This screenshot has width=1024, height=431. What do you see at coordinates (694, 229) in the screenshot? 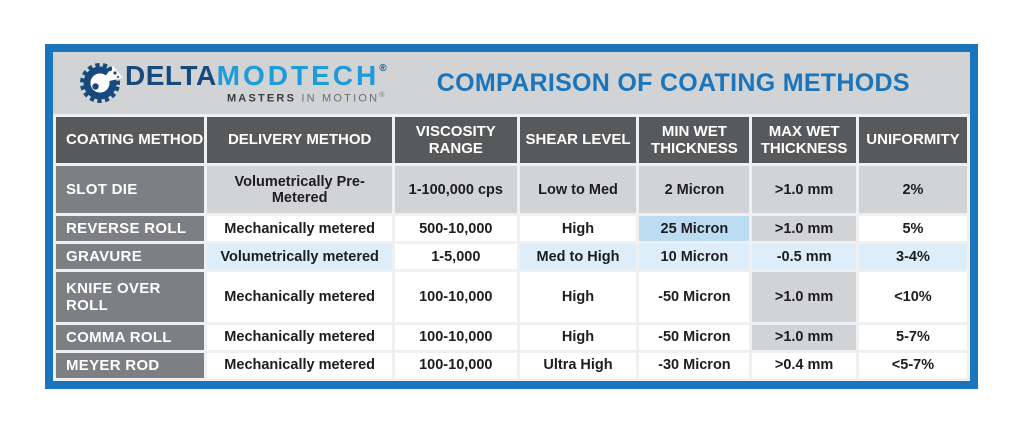
I see `data-cell: 25 Micron` at bounding box center [694, 229].